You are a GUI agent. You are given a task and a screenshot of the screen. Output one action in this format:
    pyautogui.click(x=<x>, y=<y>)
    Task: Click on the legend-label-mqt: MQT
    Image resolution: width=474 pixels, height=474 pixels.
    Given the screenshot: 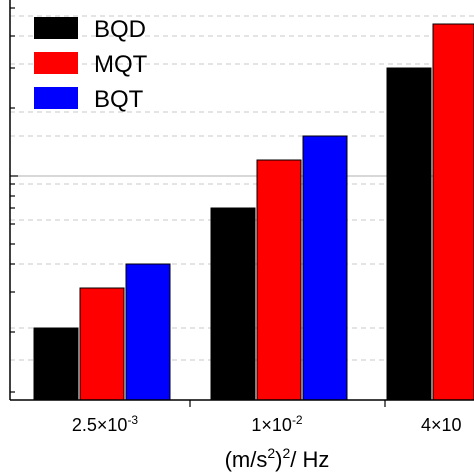 What is the action you would take?
    pyautogui.click(x=121, y=64)
    